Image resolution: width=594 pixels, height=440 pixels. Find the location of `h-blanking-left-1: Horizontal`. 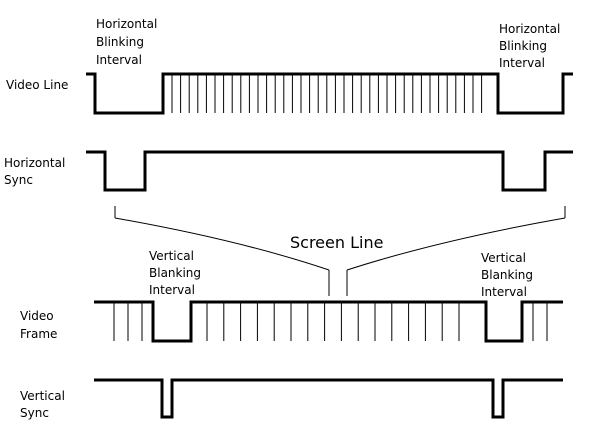

h-blanking-left-1: Horizontal is located at coordinates (126, 24).